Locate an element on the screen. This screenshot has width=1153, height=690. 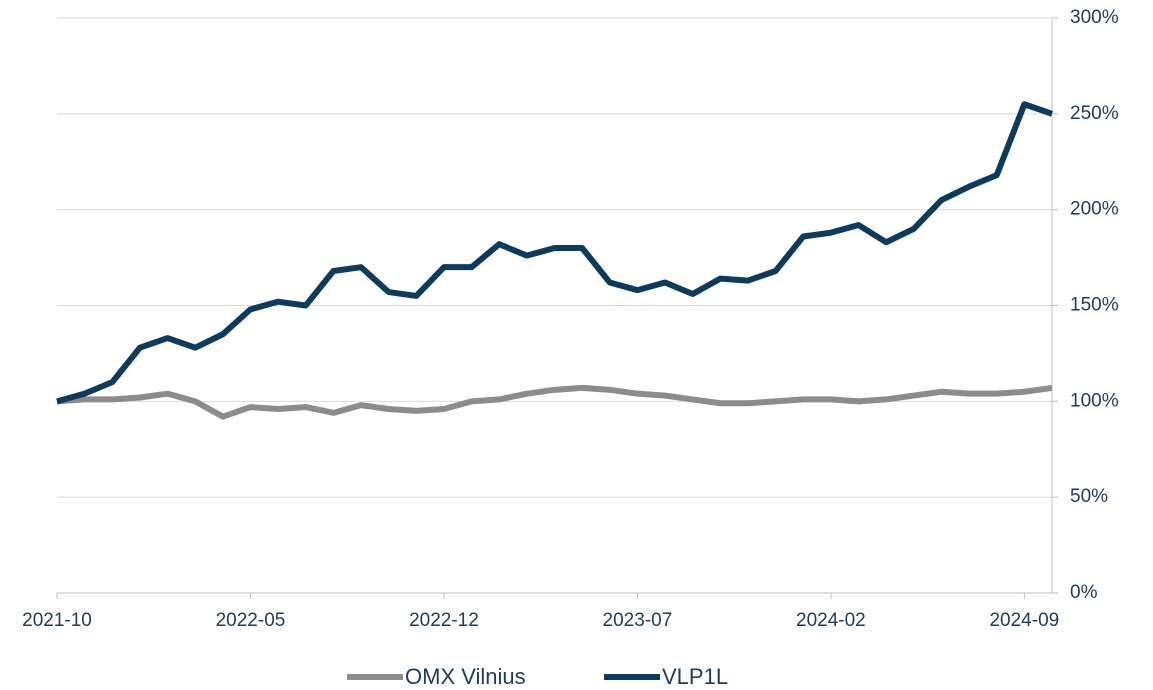
x-tick-label: 2021-10 is located at coordinates (57, 620).